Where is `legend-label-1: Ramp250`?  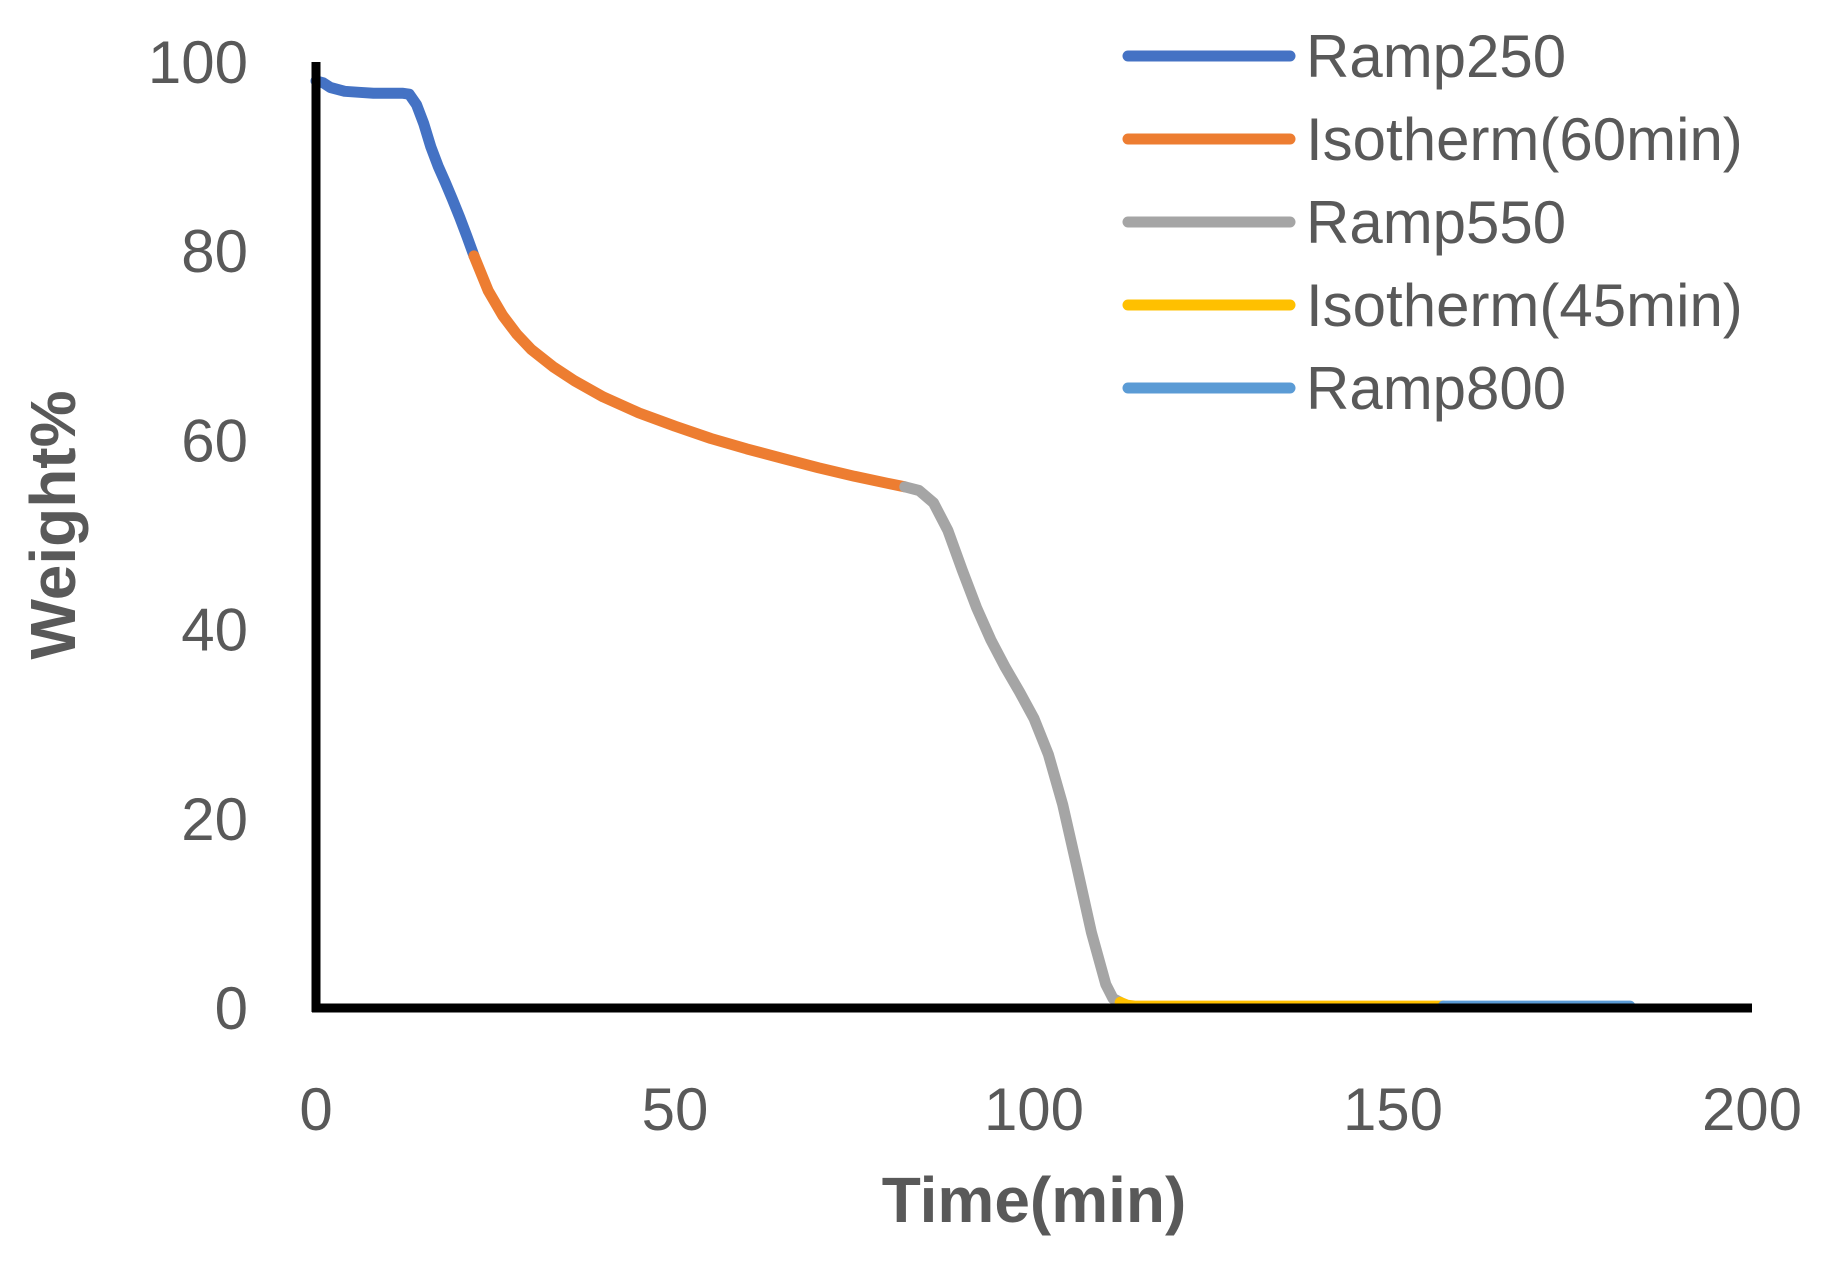
legend-label-1: Ramp250 is located at coordinates (1436, 56).